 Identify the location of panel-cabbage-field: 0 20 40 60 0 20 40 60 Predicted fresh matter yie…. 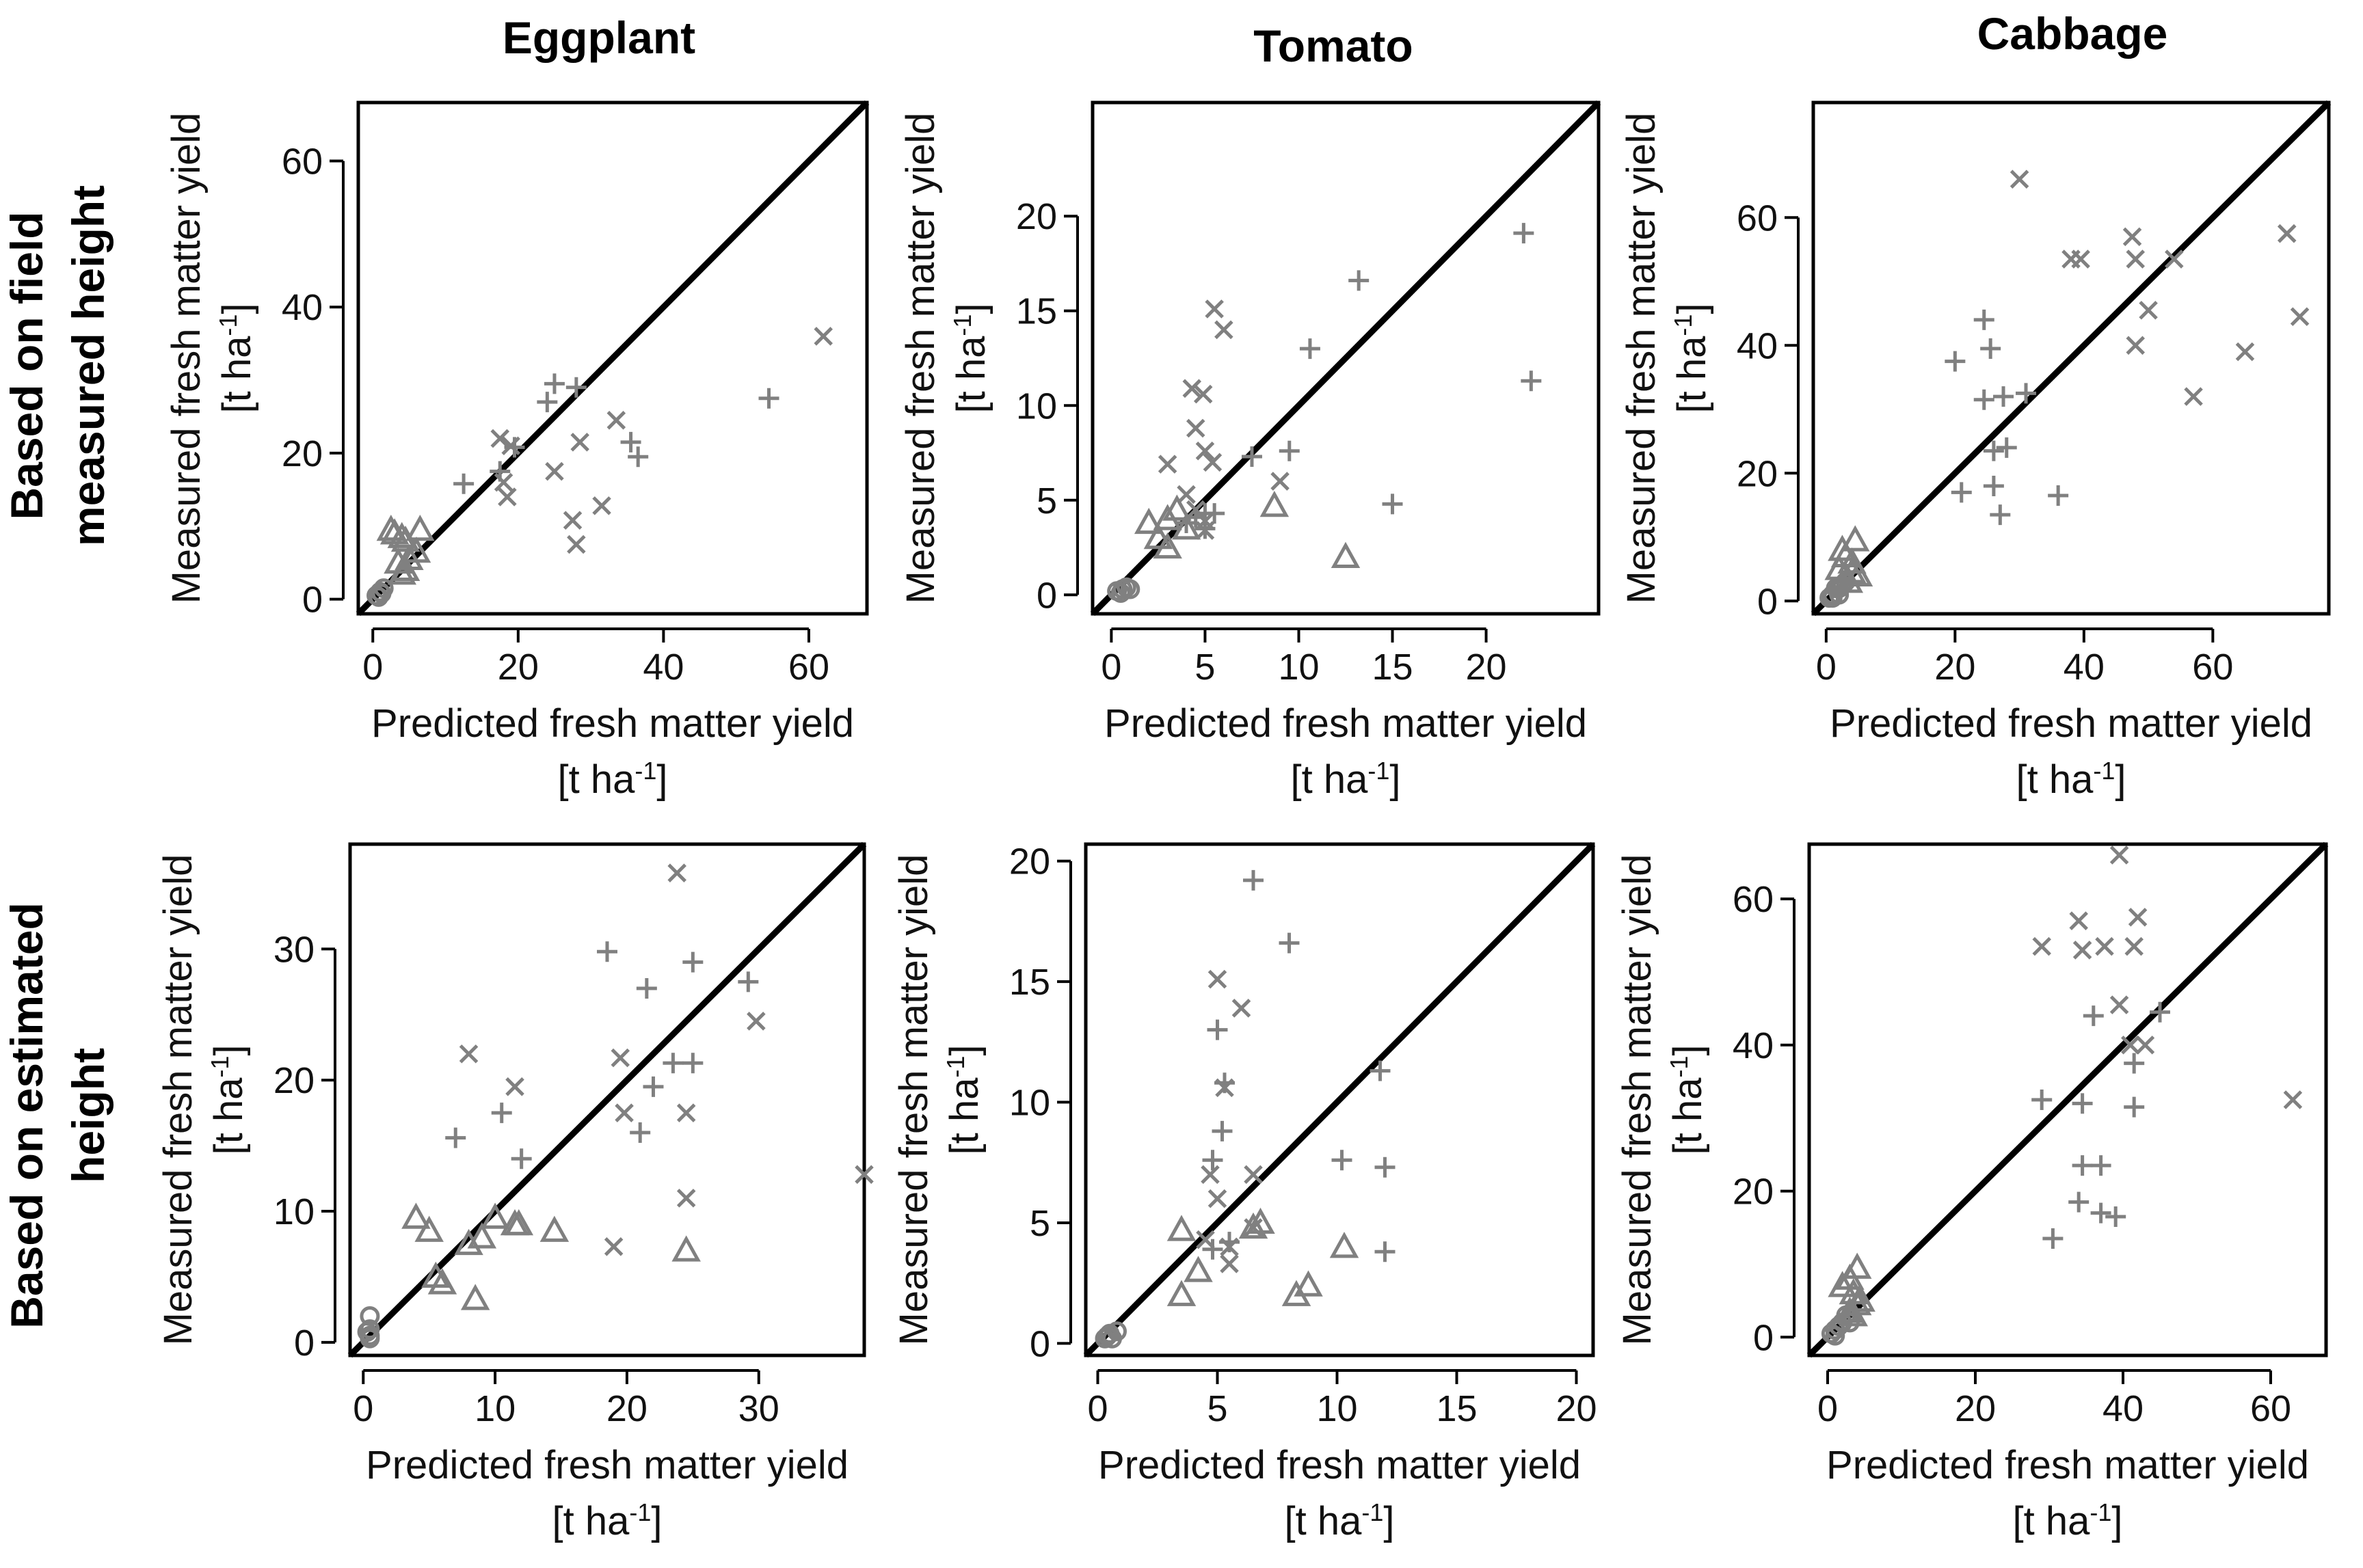
(1976, 451).